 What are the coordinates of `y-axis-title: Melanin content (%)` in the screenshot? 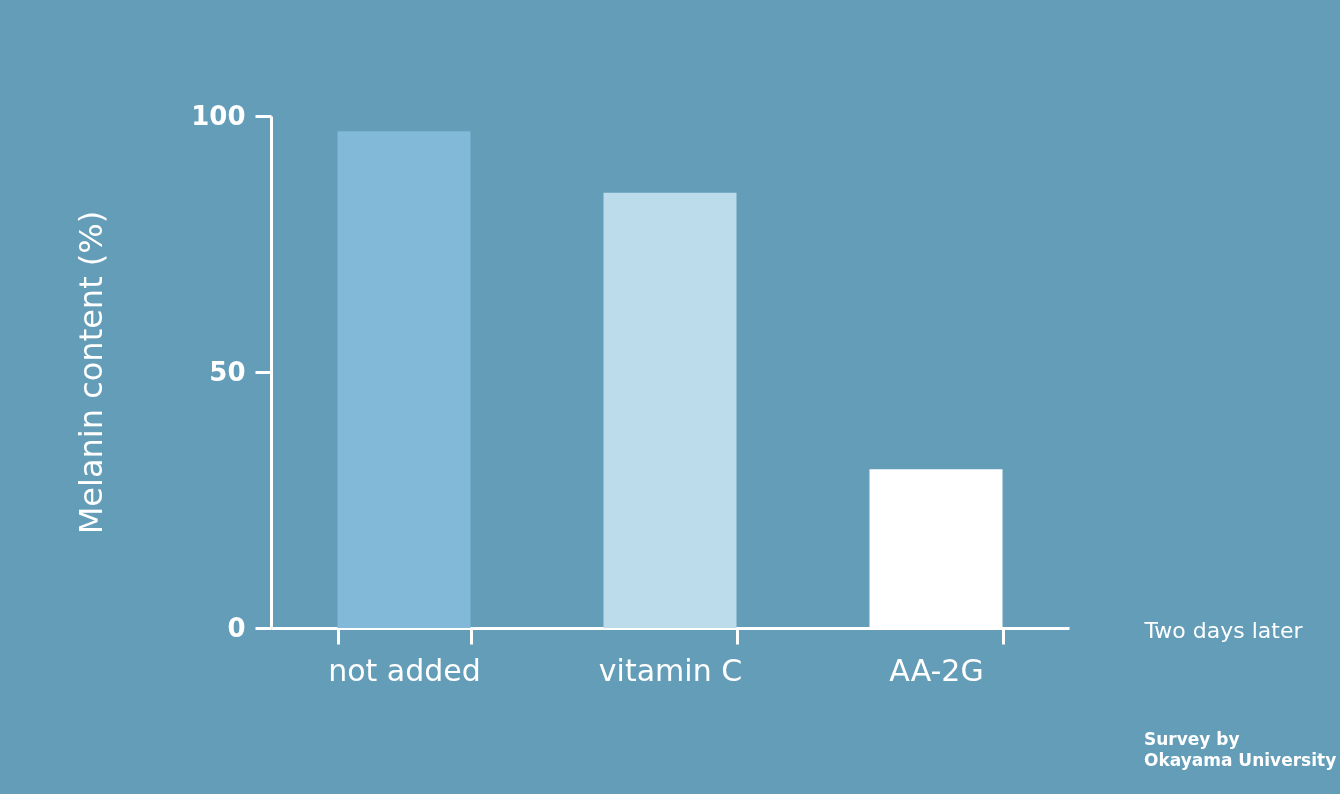 It's located at (90, 372).